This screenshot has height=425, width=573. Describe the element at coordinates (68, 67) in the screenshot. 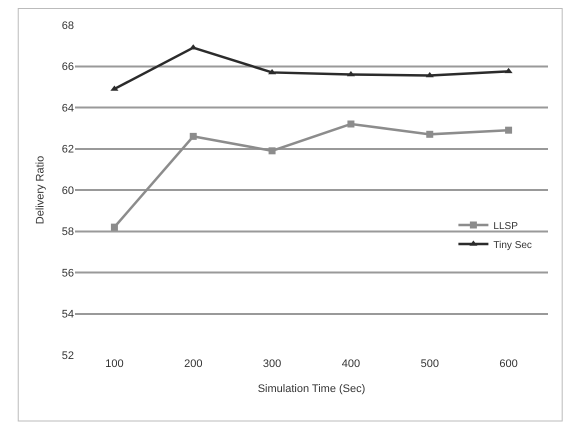

I see `y-tick-label: 66` at that location.